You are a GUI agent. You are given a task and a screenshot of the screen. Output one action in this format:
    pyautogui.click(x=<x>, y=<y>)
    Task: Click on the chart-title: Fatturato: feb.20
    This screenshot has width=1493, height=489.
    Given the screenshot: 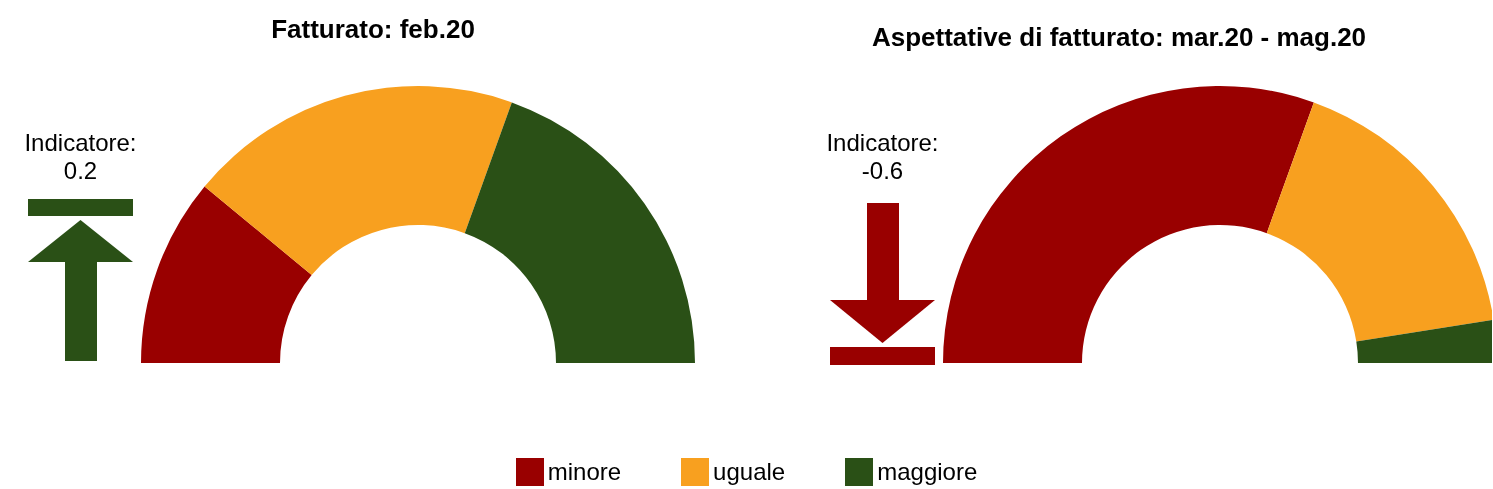 What is the action you would take?
    pyautogui.click(x=373, y=29)
    